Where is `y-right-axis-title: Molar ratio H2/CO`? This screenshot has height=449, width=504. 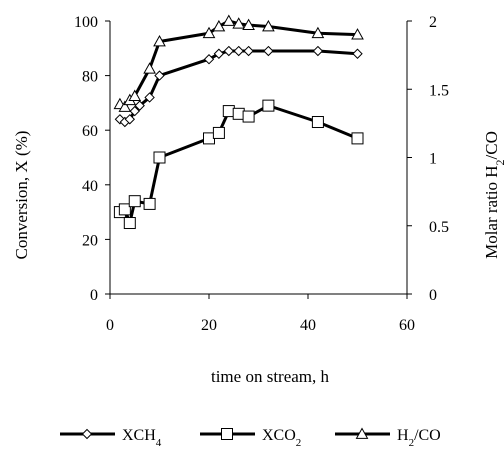
y-right-axis-title: Molar ratio H2/CO is located at coordinates (493, 195).